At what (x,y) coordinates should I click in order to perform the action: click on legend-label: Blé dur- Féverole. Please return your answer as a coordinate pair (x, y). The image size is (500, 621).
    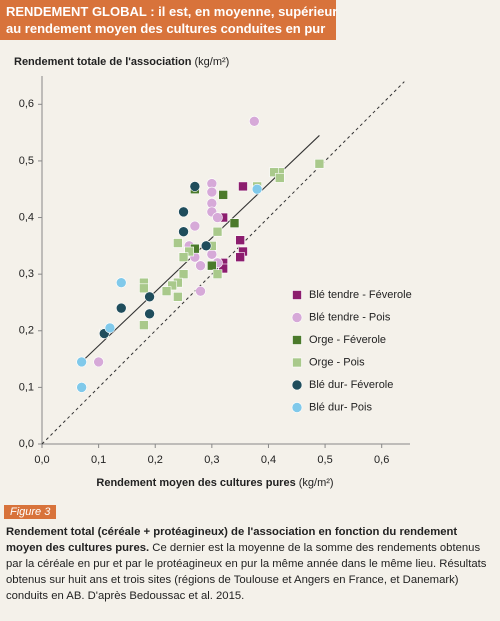
    Looking at the image, I should click on (351, 385).